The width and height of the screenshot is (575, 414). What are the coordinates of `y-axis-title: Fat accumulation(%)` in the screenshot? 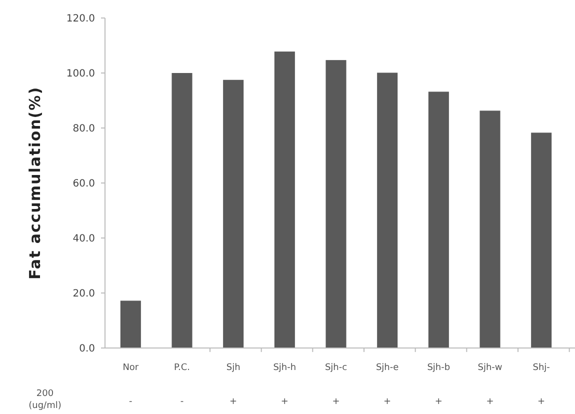 It's located at (35, 183).